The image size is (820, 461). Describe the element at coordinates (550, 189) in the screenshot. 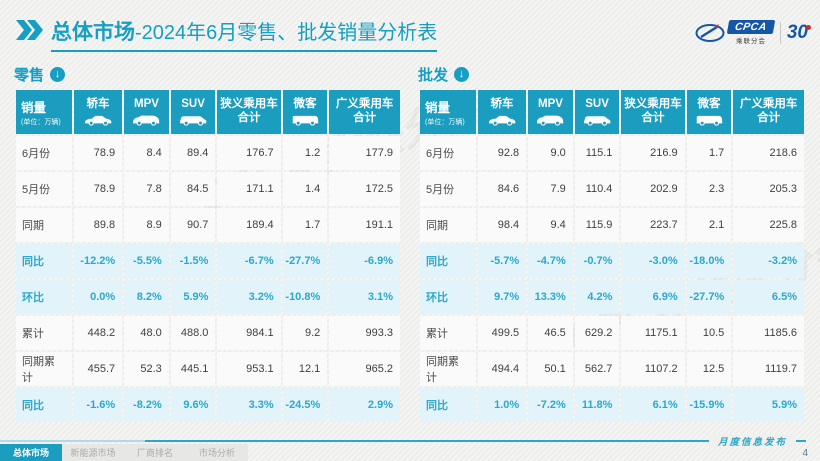

I see `data-cell: 7.9` at that location.